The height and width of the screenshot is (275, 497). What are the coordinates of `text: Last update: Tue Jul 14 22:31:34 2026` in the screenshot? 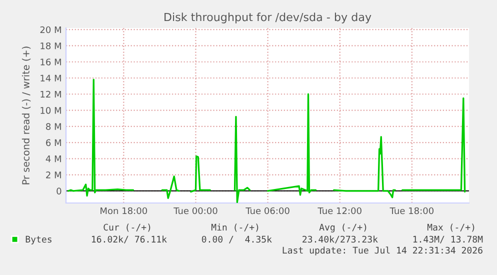 It's located at (382, 251).